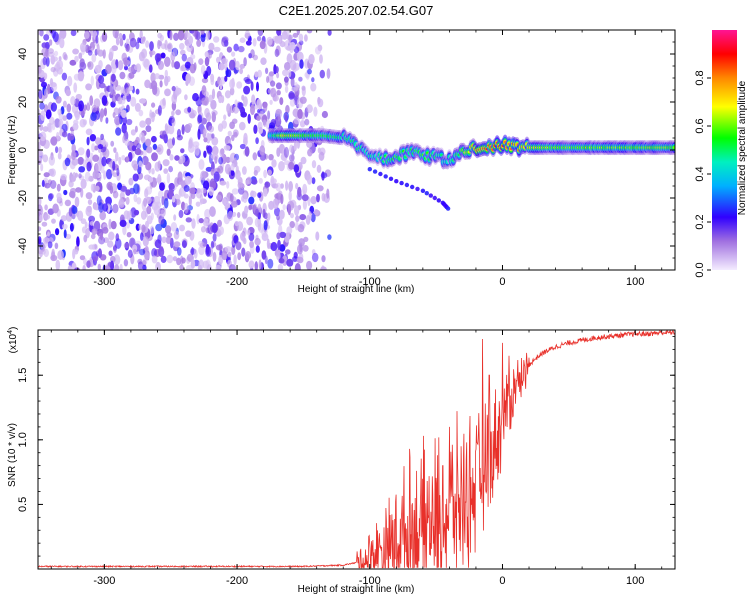 The height and width of the screenshot is (600, 750). What do you see at coordinates (23, 150) in the screenshot?
I see `y-tick-label: 0` at bounding box center [23, 150].